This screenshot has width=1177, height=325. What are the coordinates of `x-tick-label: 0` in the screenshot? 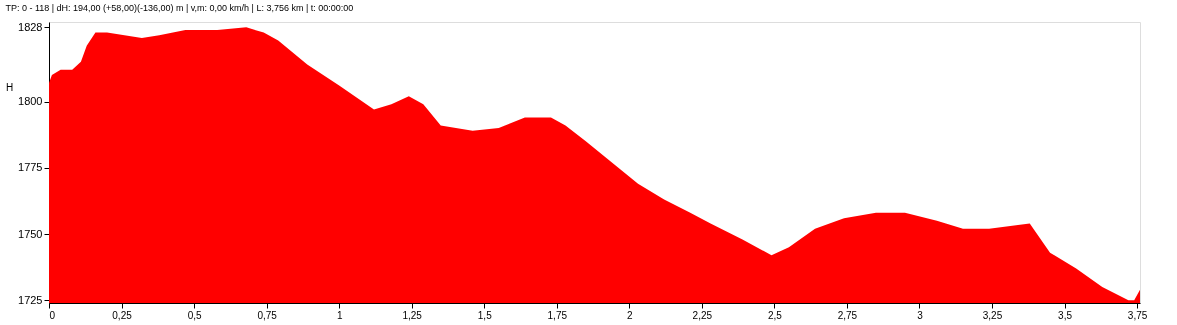 It's located at (52, 315).